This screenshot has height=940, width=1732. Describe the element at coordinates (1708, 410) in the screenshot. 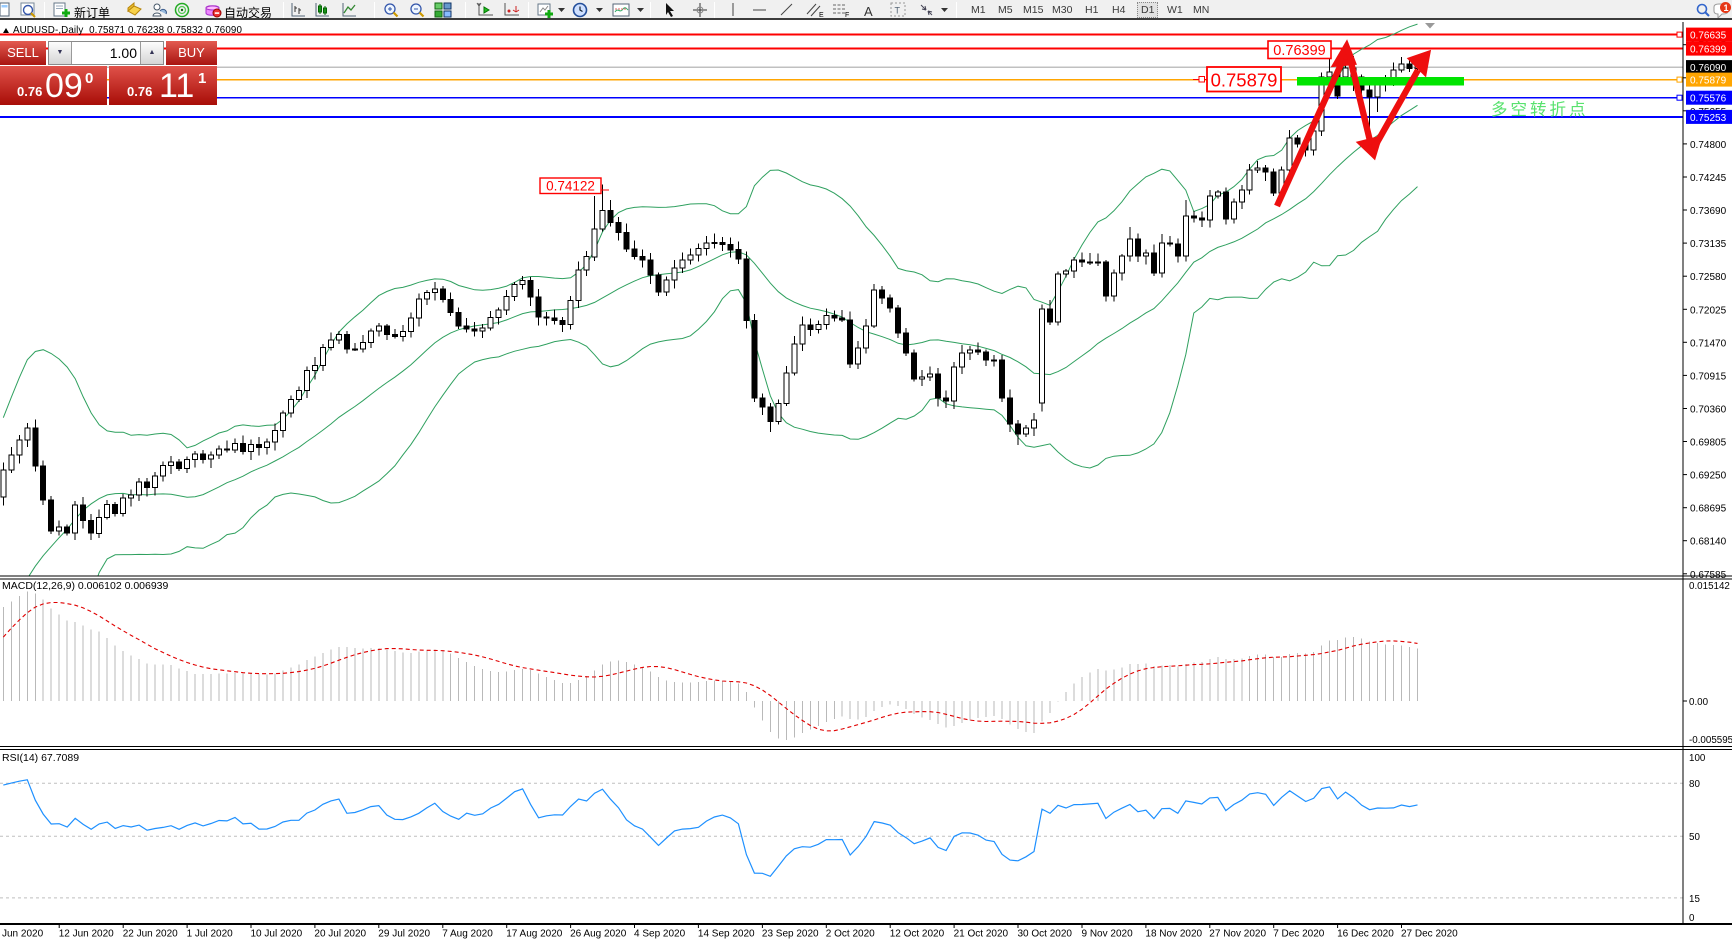

I see `svg-text: 0.70360` at that location.